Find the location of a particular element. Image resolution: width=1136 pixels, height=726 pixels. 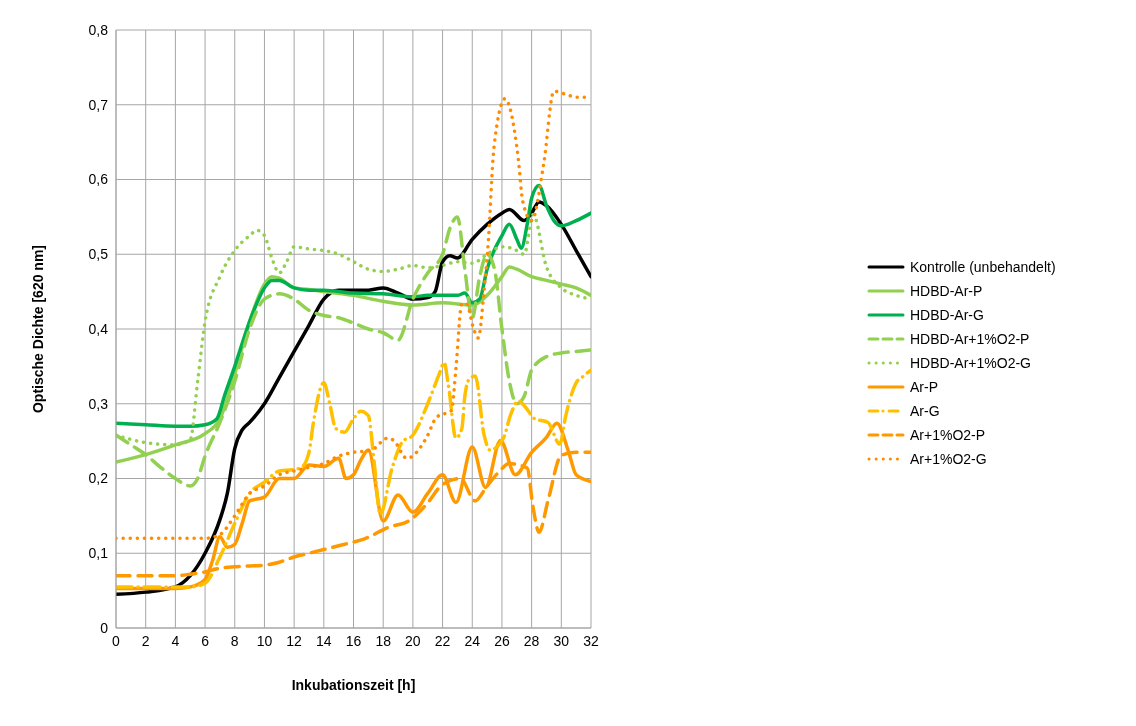

y-tick-label: 0,6 is located at coordinates (98, 179).